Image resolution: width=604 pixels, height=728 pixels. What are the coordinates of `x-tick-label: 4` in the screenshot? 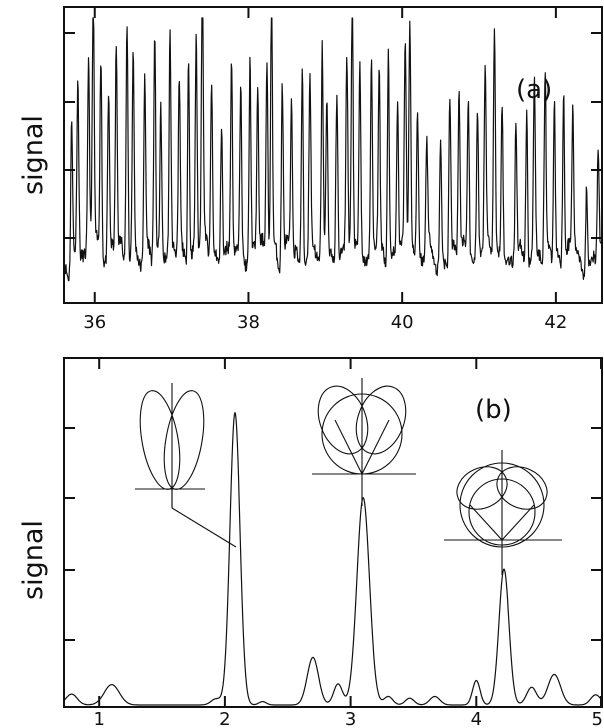 It's located at (476, 718).